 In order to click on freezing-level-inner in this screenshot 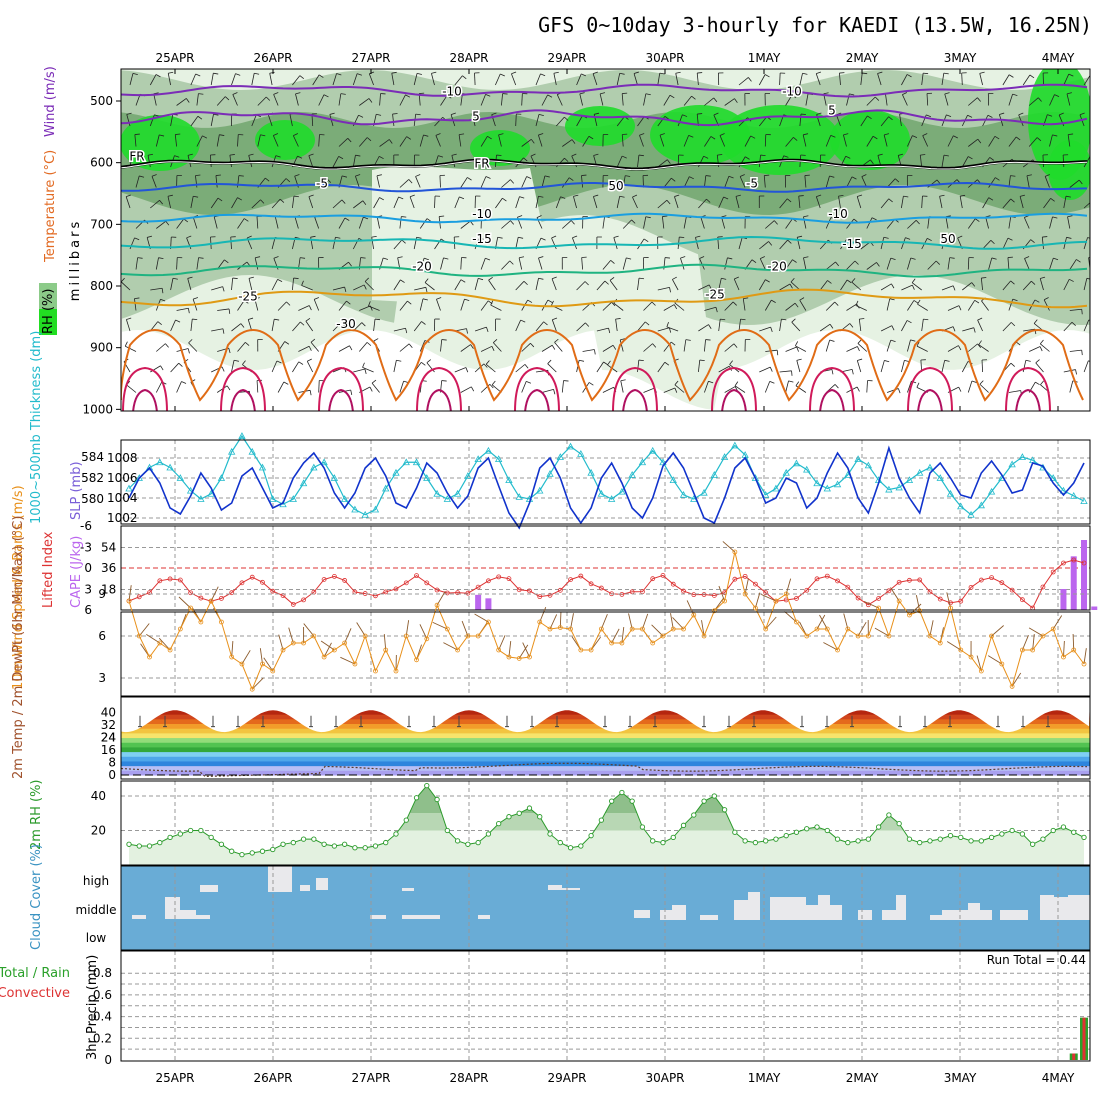, I will do `click(604, 165)`.